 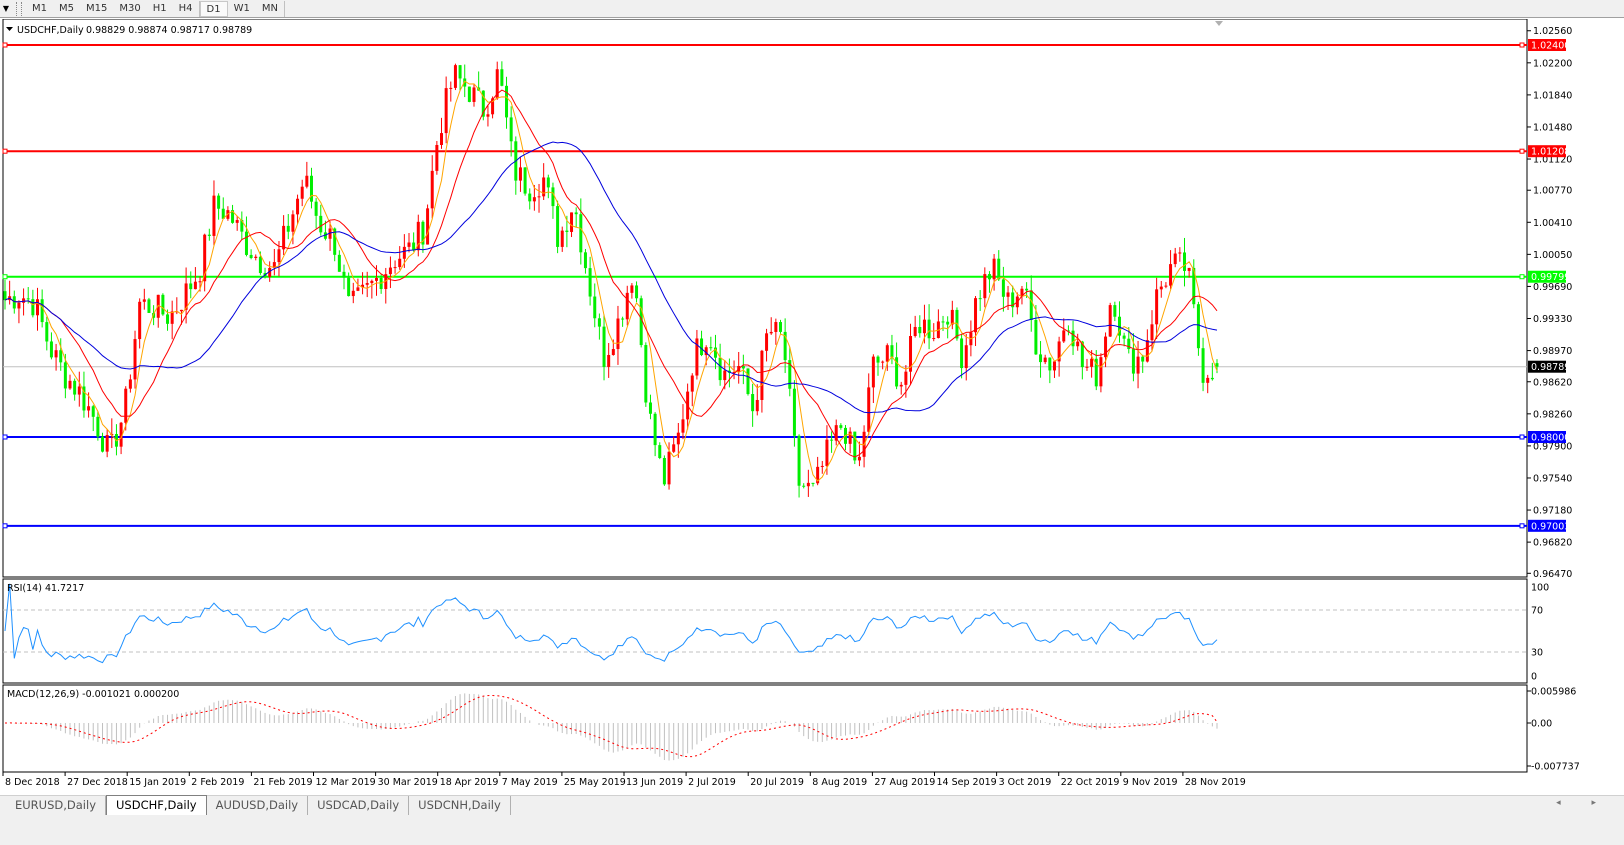 I want to click on timeframe-m15: M15, so click(x=97, y=8).